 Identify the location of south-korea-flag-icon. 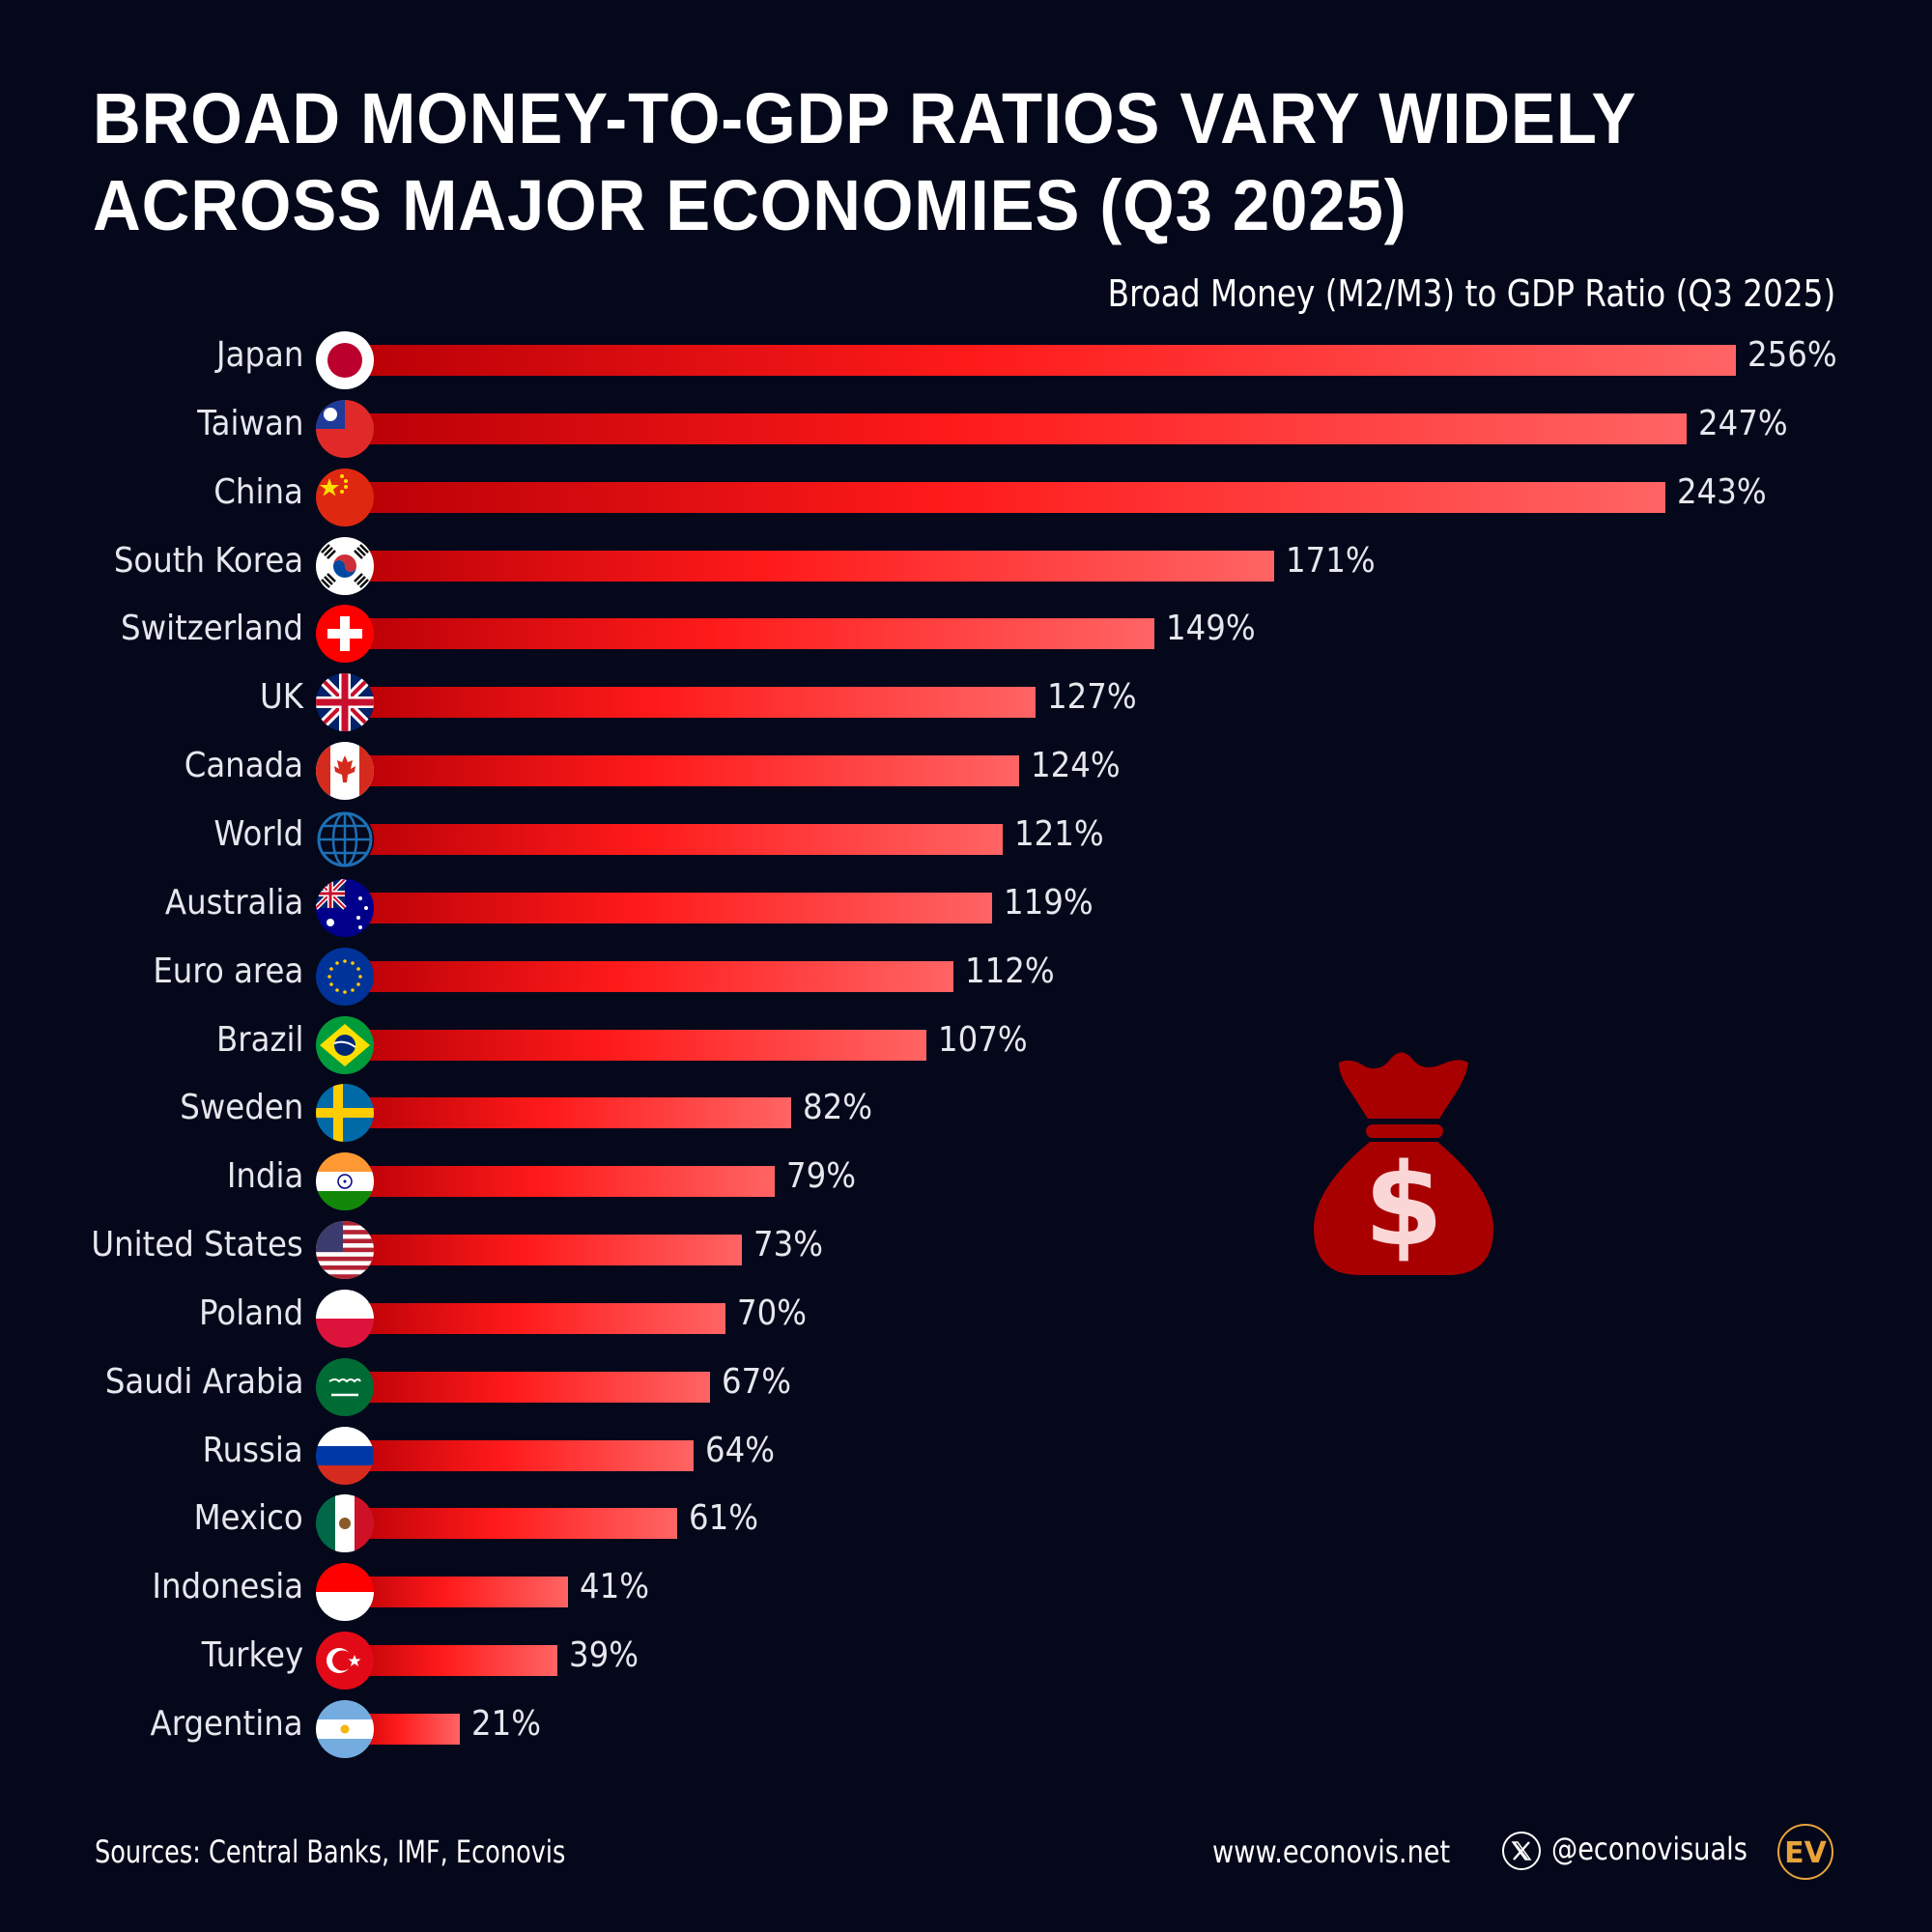
(345, 565).